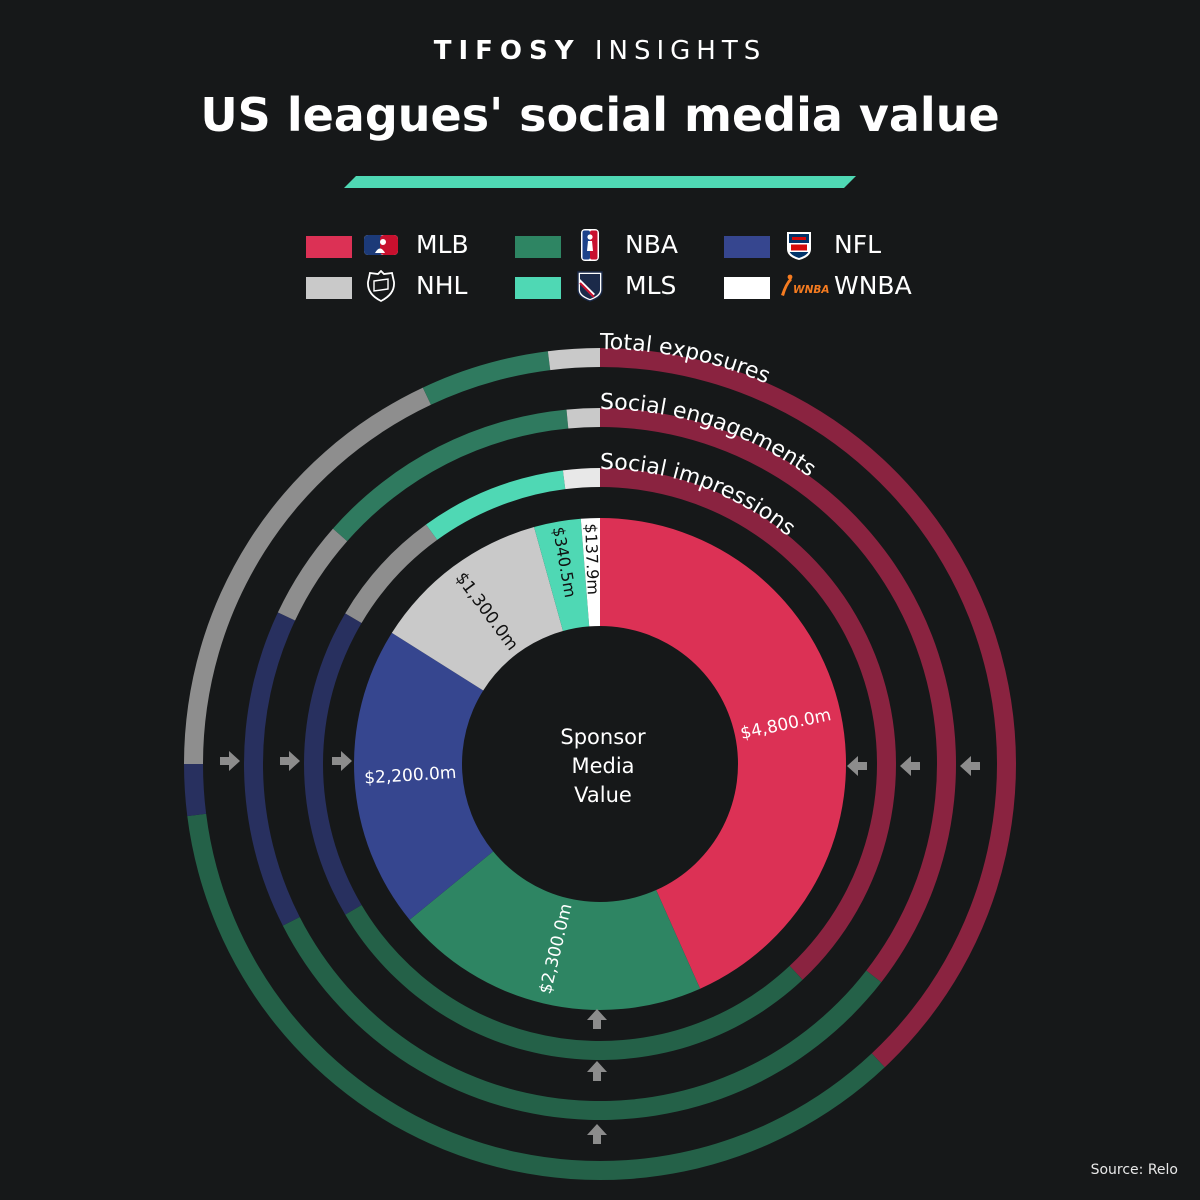 This screenshot has width=1200, height=1200. I want to click on arrow-left-inner-icon, so click(857, 766).